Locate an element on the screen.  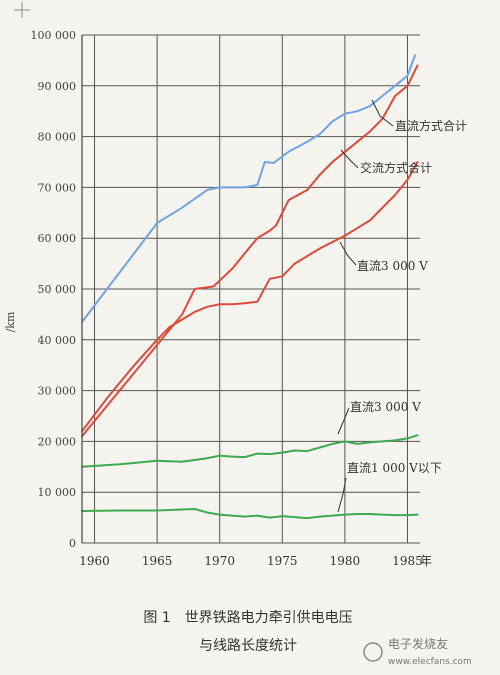
y-axis-label: /km is located at coordinates (10, 321).